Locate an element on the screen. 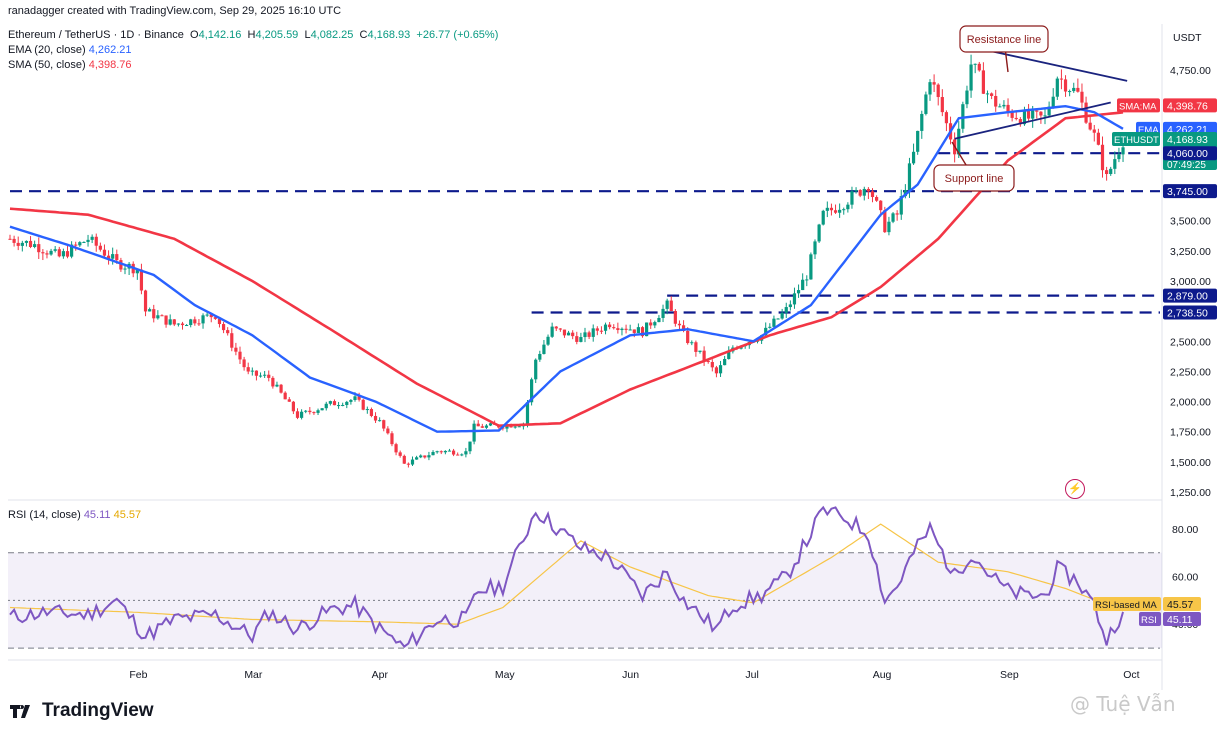 The height and width of the screenshot is (730, 1229). price-tag-name: ETHUSDT is located at coordinates (1136, 140).